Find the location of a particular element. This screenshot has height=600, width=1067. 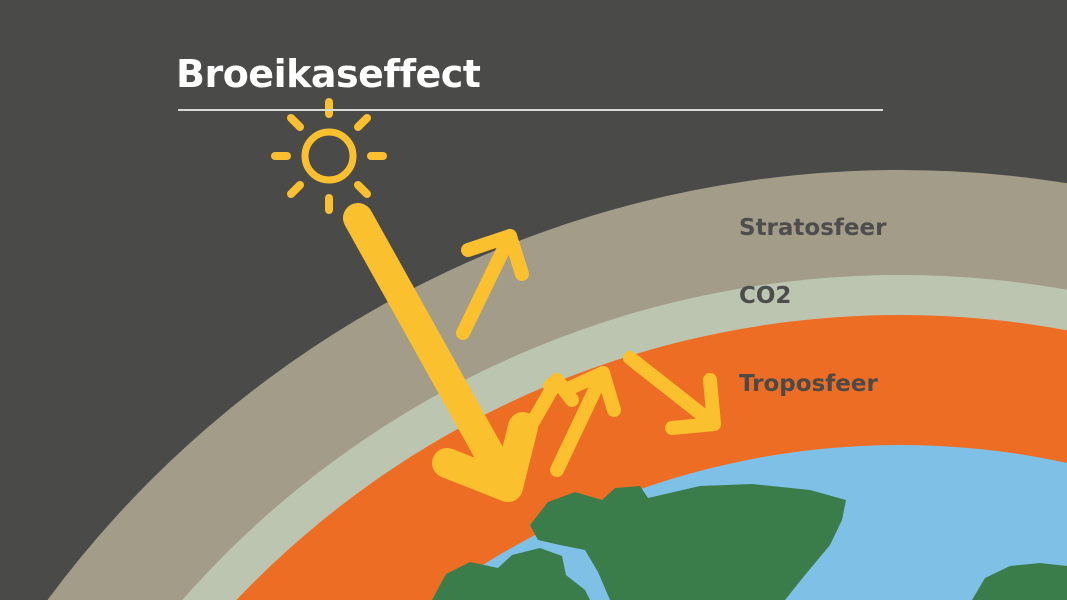

sun-icon is located at coordinates (329, 156).